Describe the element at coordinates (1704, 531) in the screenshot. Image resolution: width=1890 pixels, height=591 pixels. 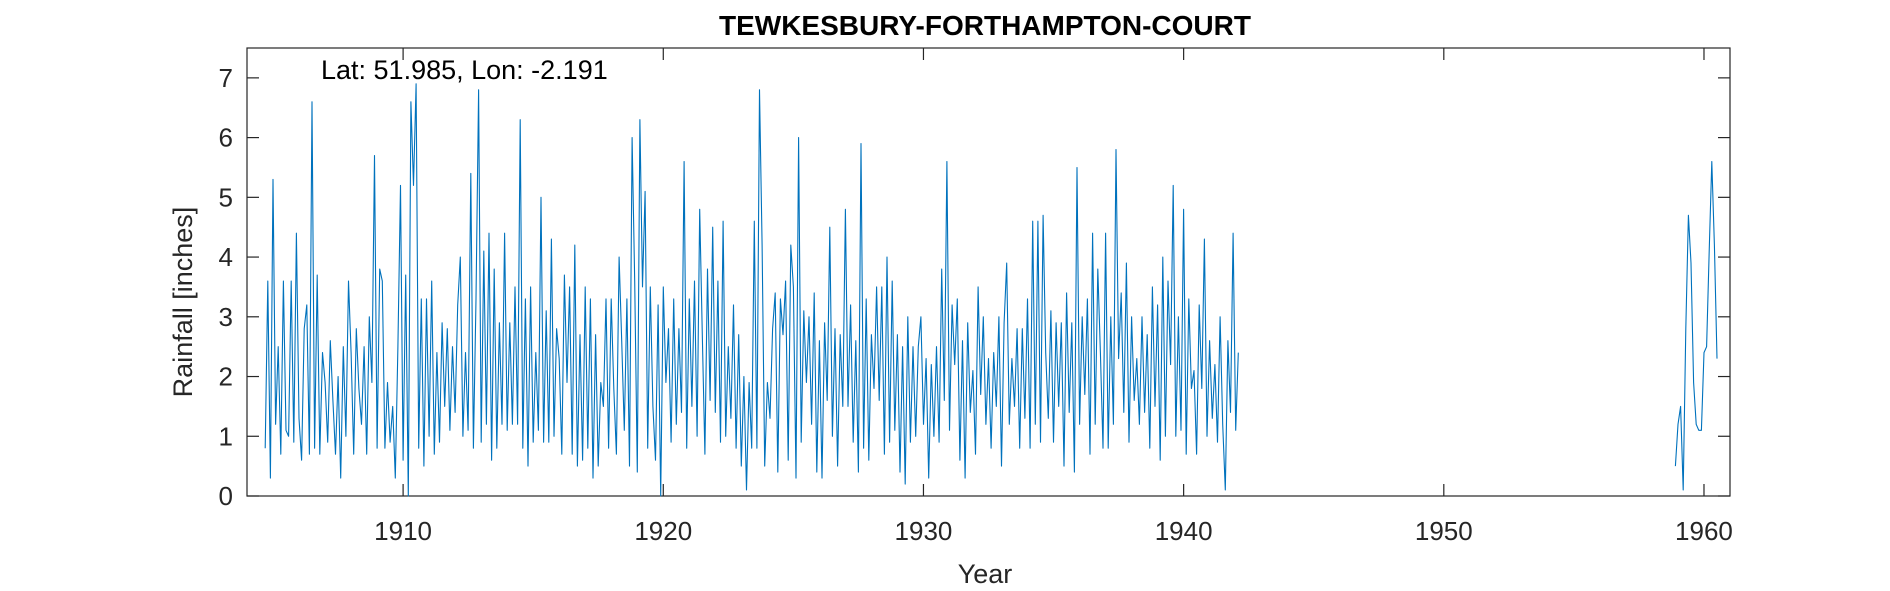
I see `x-tick-label: 1960` at that location.